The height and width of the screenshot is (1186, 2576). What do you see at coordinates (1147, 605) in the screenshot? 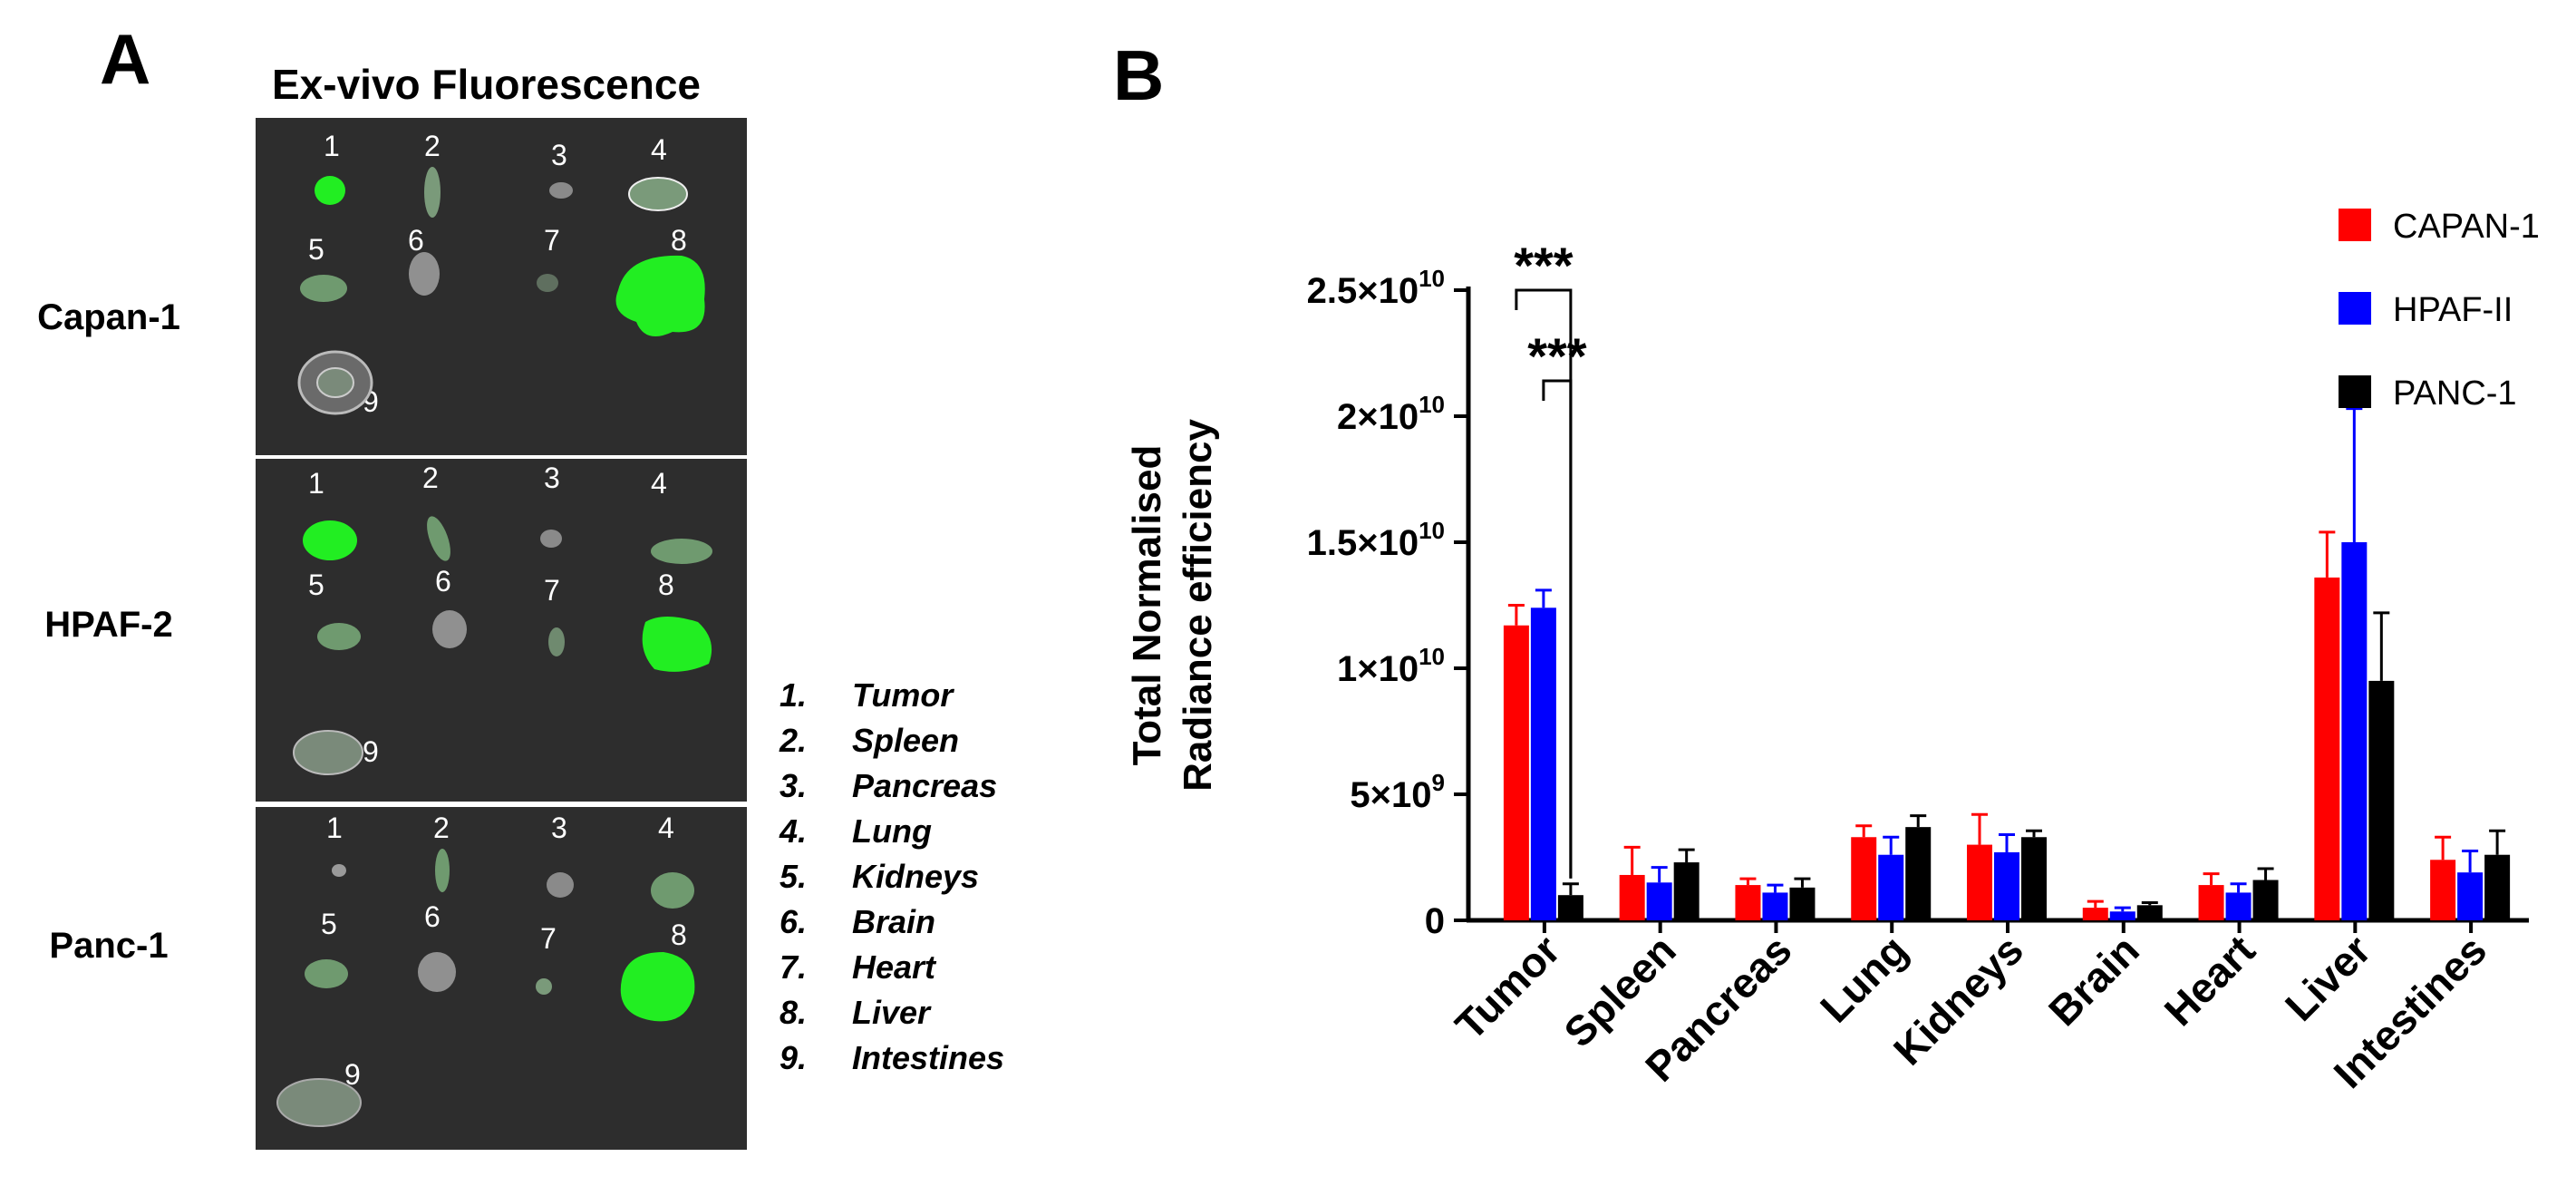
I see `y-axis-label: Total Normalised` at bounding box center [1147, 605].